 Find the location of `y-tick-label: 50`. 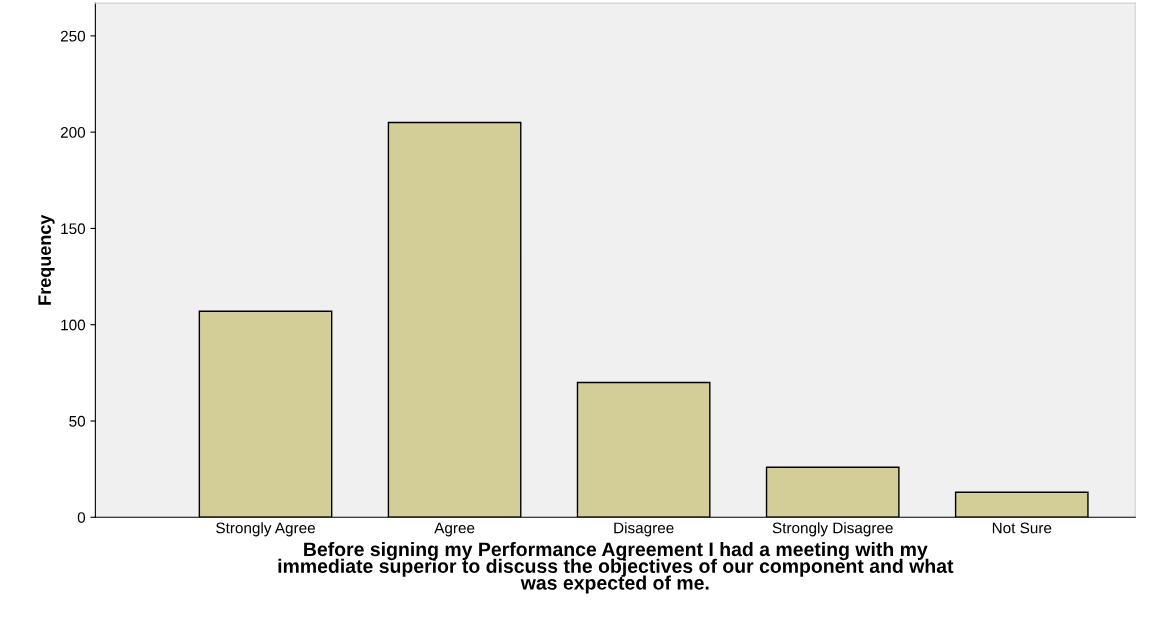

y-tick-label: 50 is located at coordinates (77, 421).